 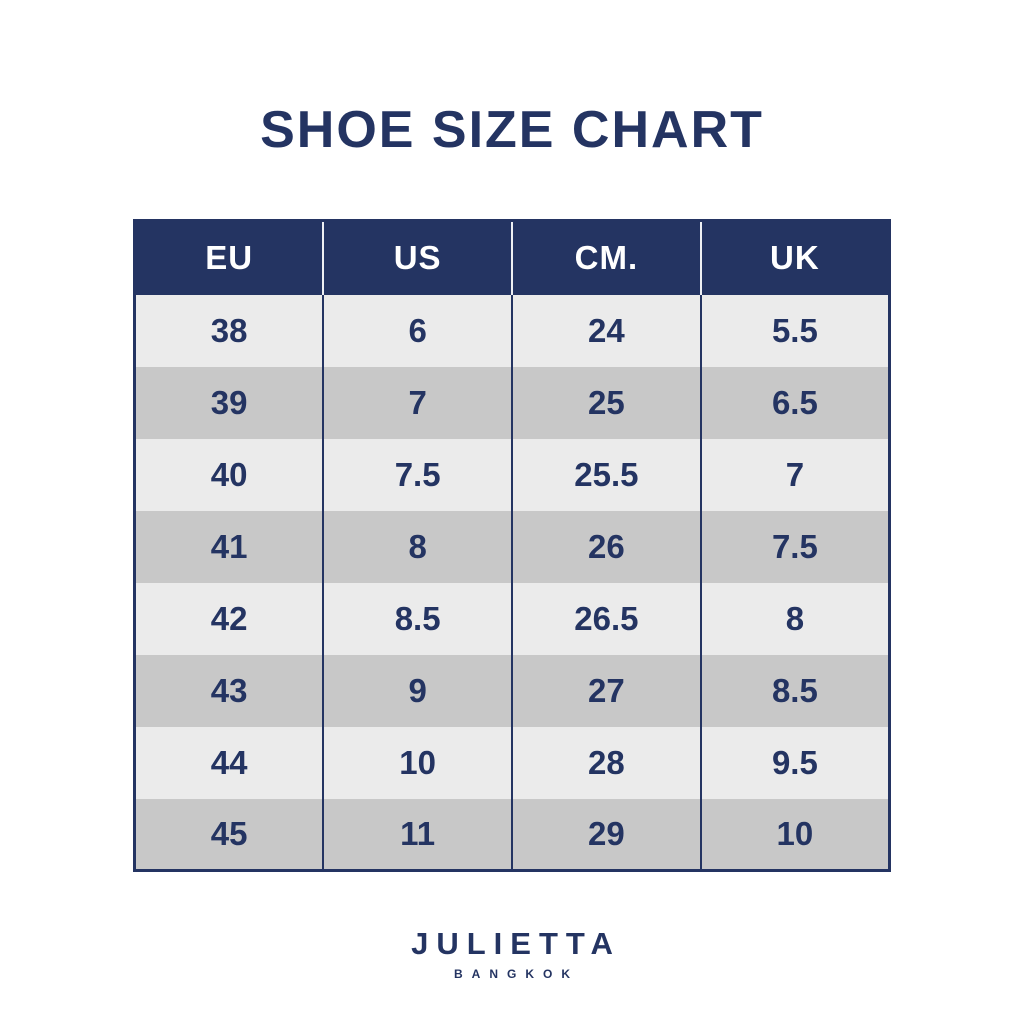 I want to click on table-cell: 39, so click(x=229, y=402).